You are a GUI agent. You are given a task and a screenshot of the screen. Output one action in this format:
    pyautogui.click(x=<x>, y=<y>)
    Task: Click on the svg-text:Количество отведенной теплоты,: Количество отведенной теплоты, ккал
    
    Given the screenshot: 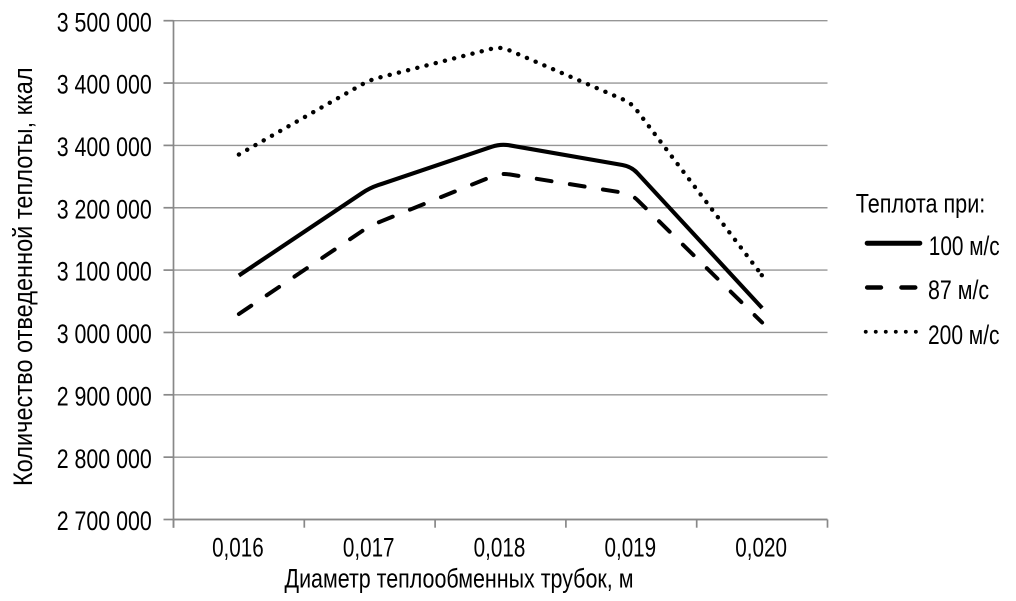 What is the action you would take?
    pyautogui.click(x=24, y=276)
    